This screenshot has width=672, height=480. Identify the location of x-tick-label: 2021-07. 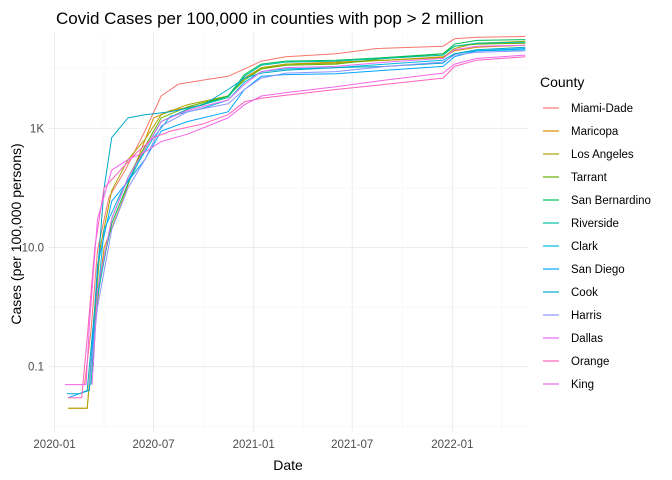
(352, 445).